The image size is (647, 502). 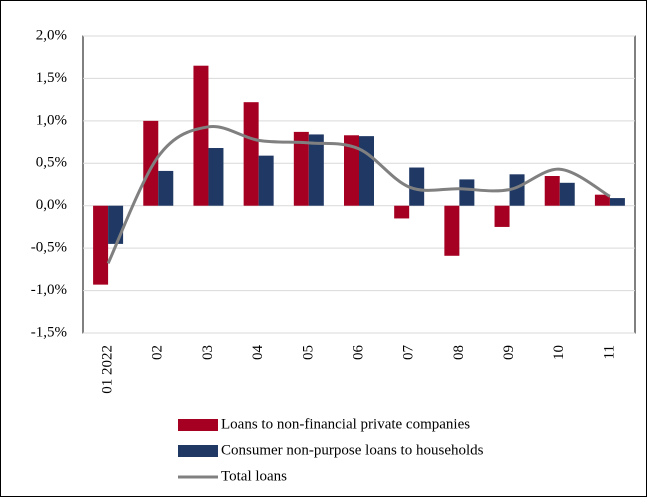 I want to click on y-tick-label: 1,5%, so click(x=51, y=78).